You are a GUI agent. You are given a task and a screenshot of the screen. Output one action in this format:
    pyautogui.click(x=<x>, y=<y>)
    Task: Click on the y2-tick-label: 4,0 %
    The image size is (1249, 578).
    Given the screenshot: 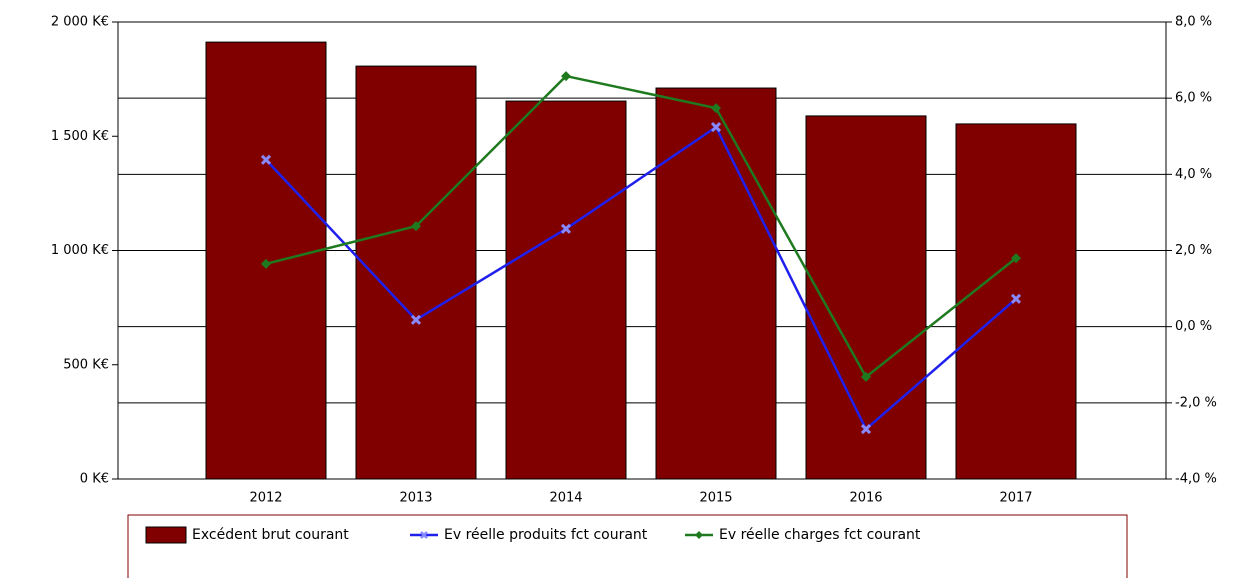 What is the action you would take?
    pyautogui.click(x=1193, y=174)
    